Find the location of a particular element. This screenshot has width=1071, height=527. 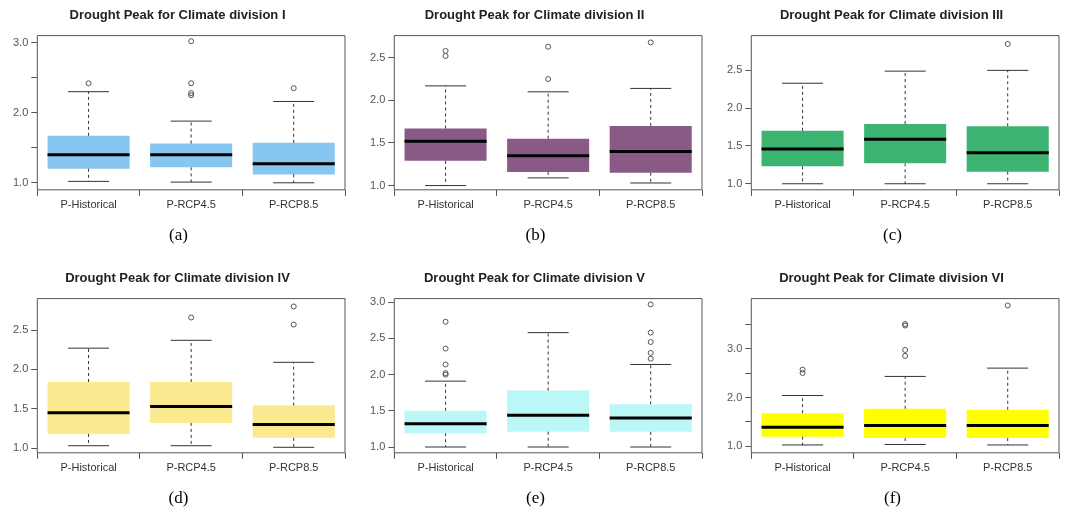

chart-title: Drought Peak for Climate division III is located at coordinates (891, 15).